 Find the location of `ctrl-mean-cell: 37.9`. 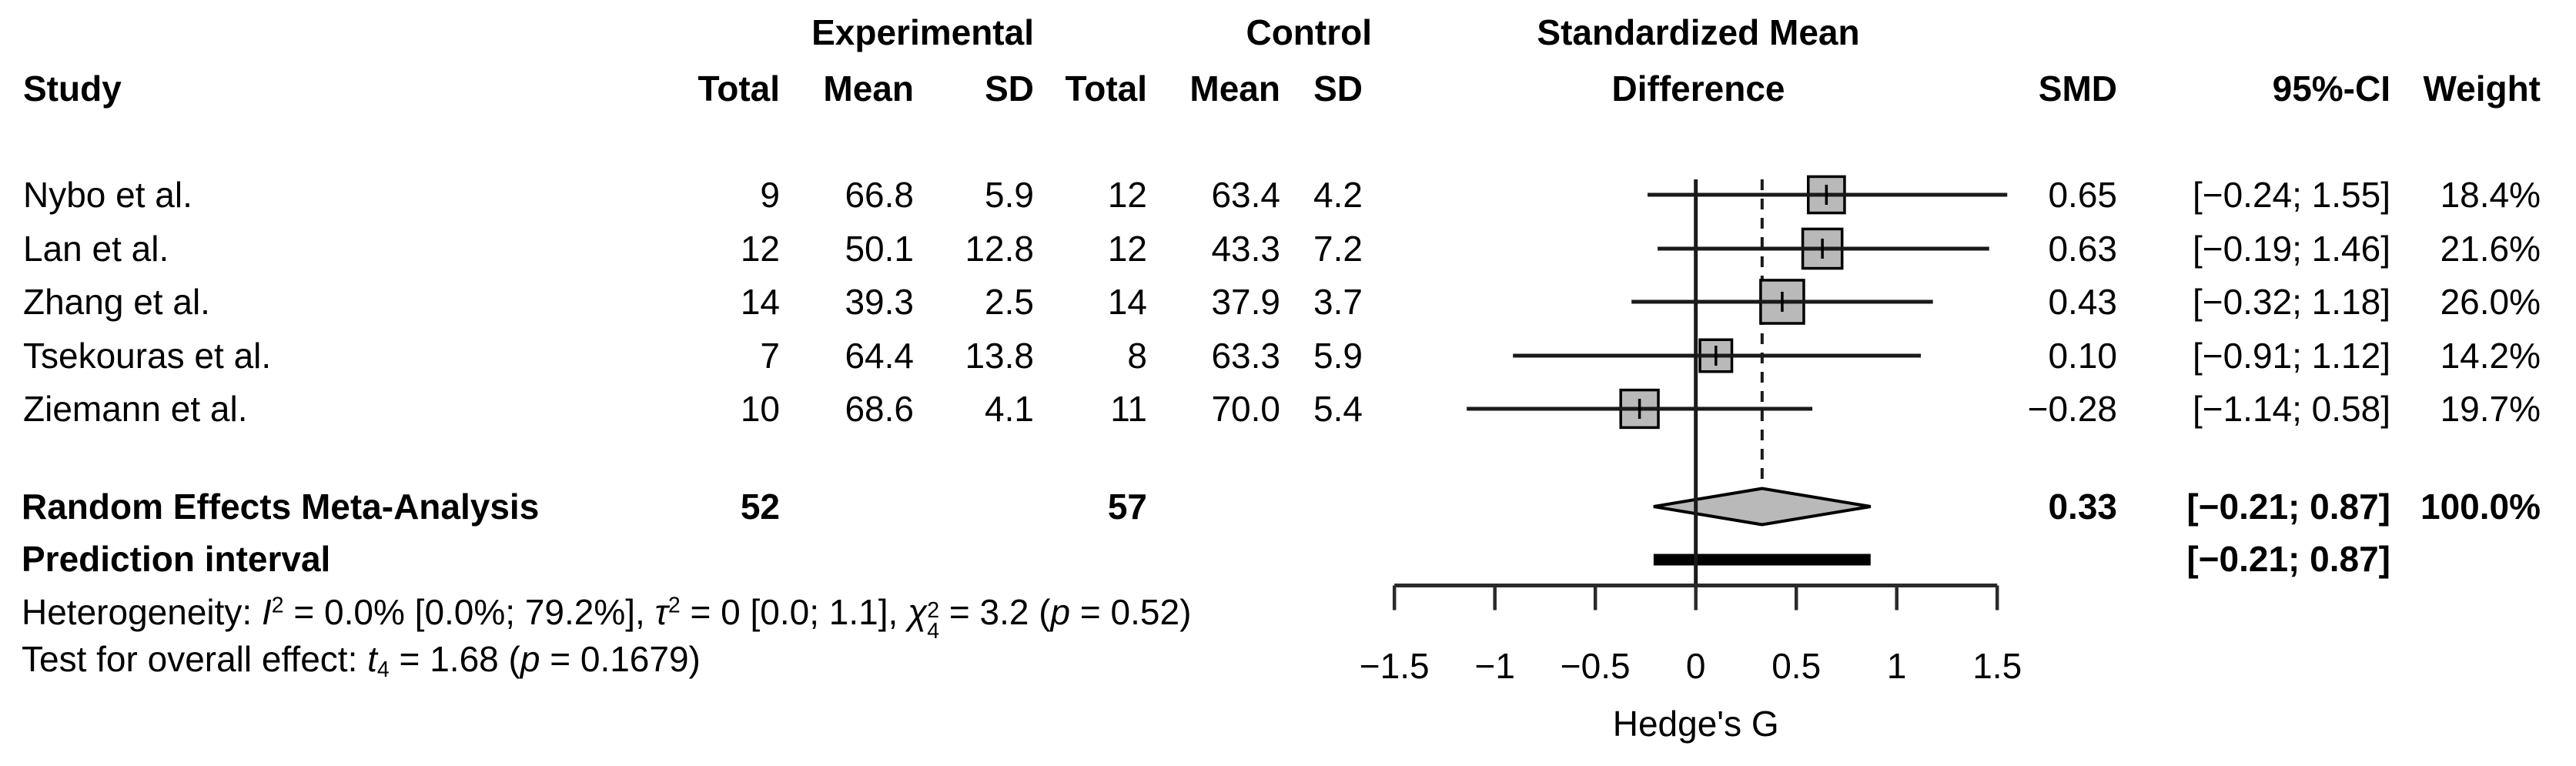

ctrl-mean-cell: 37.9 is located at coordinates (1245, 302).